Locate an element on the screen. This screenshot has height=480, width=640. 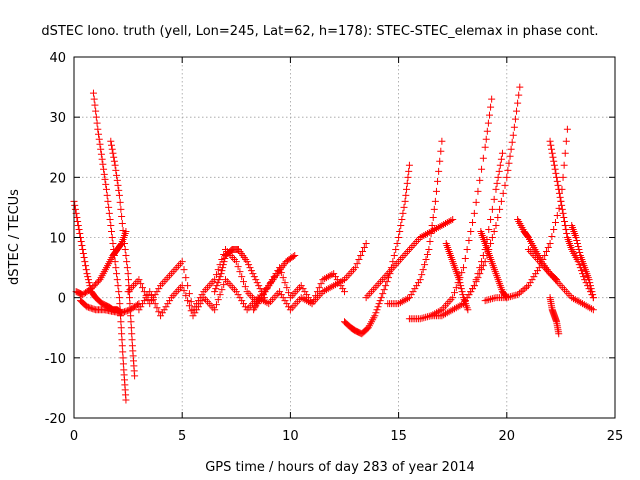
x-tick-label: 10 is located at coordinates (290, 436).